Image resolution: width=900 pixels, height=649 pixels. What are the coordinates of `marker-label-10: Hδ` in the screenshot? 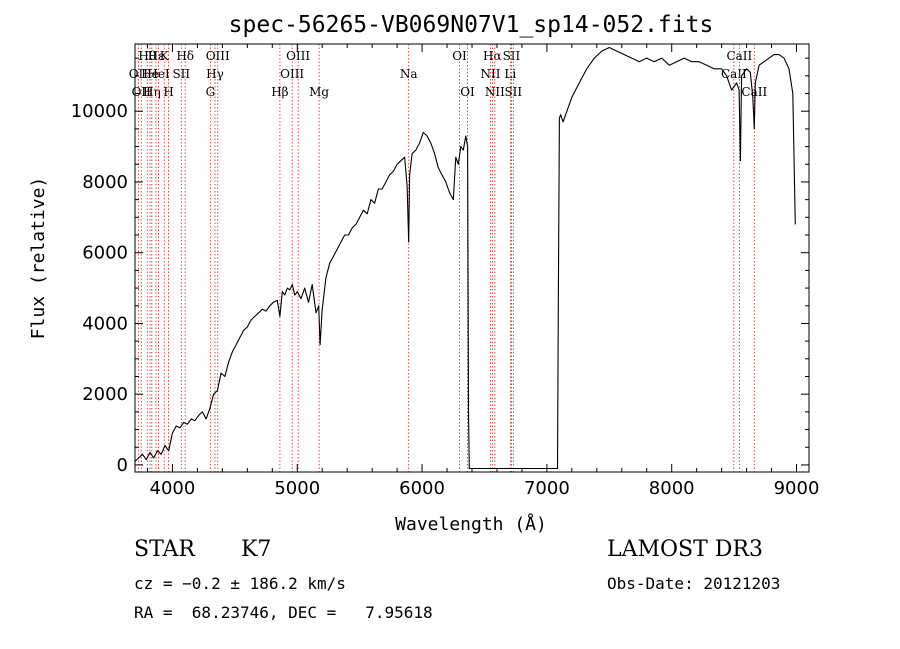 It's located at (185, 56).